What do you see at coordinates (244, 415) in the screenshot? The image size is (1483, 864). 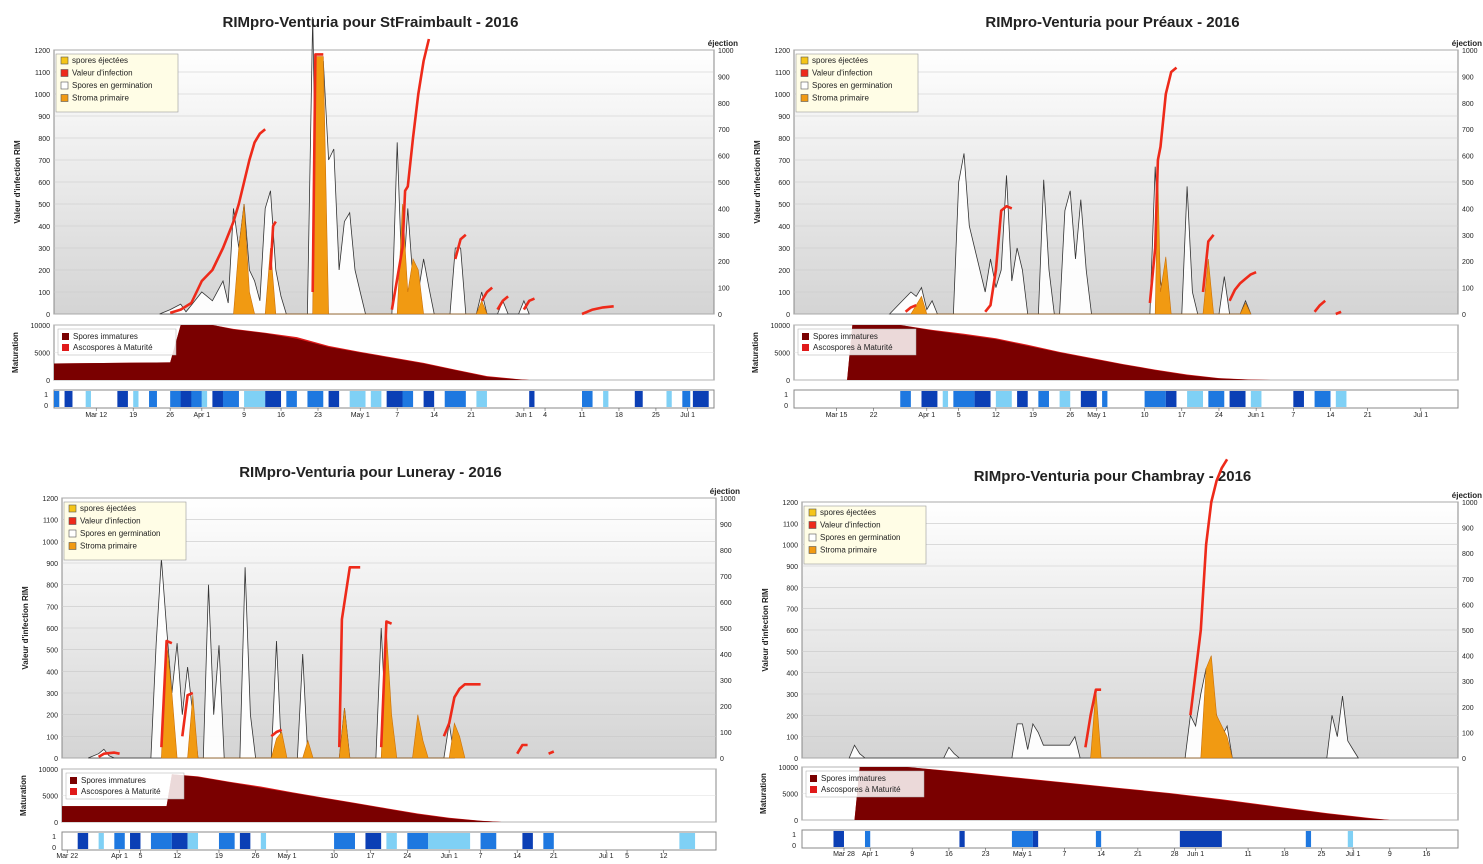 I see `x-tick-label: 9` at bounding box center [244, 415].